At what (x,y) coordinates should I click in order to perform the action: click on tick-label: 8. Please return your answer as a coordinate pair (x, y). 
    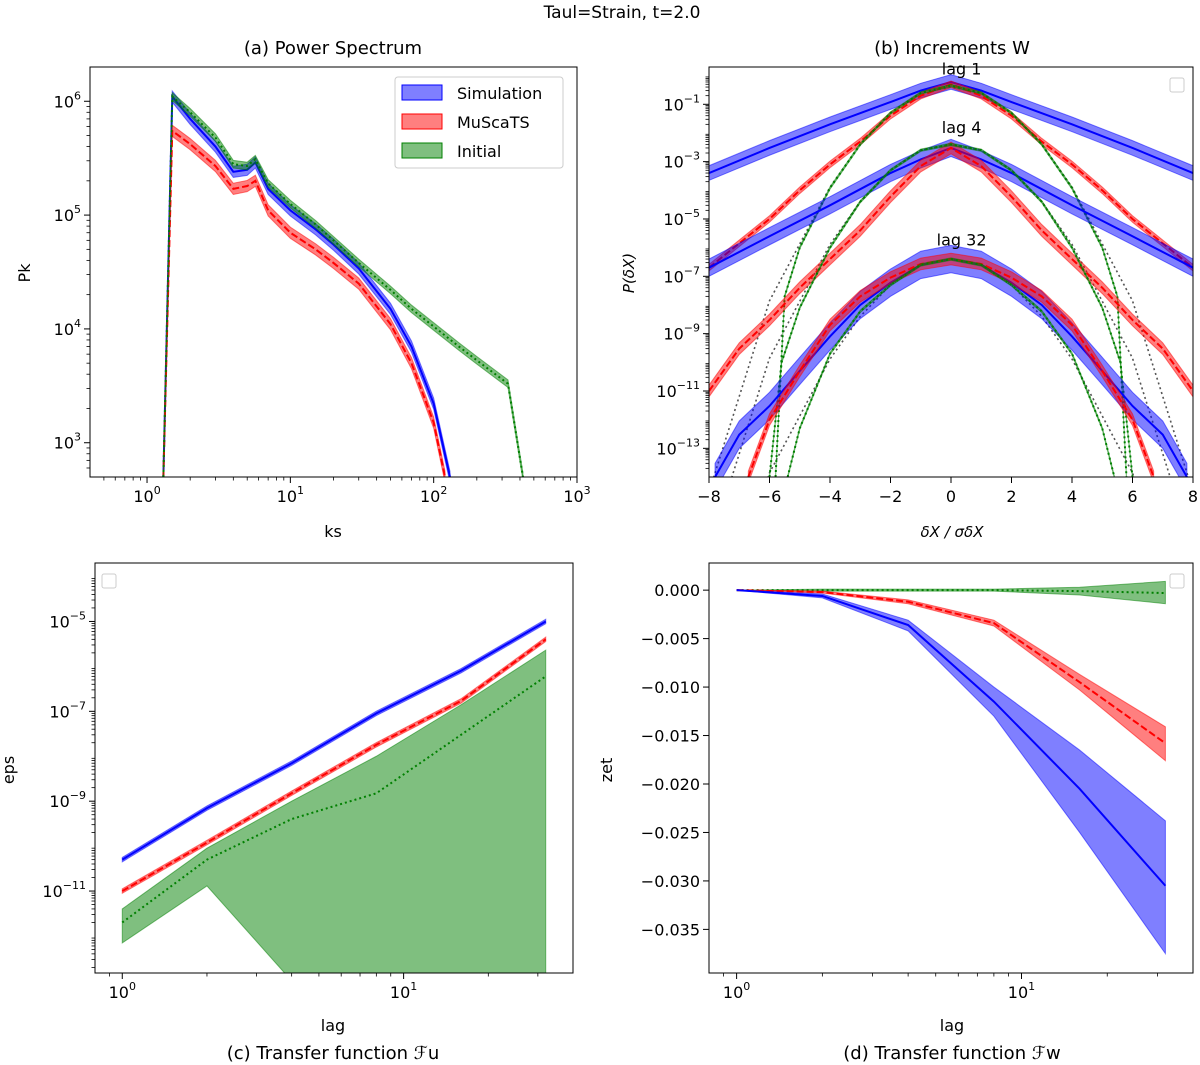
    Looking at the image, I should click on (1193, 496).